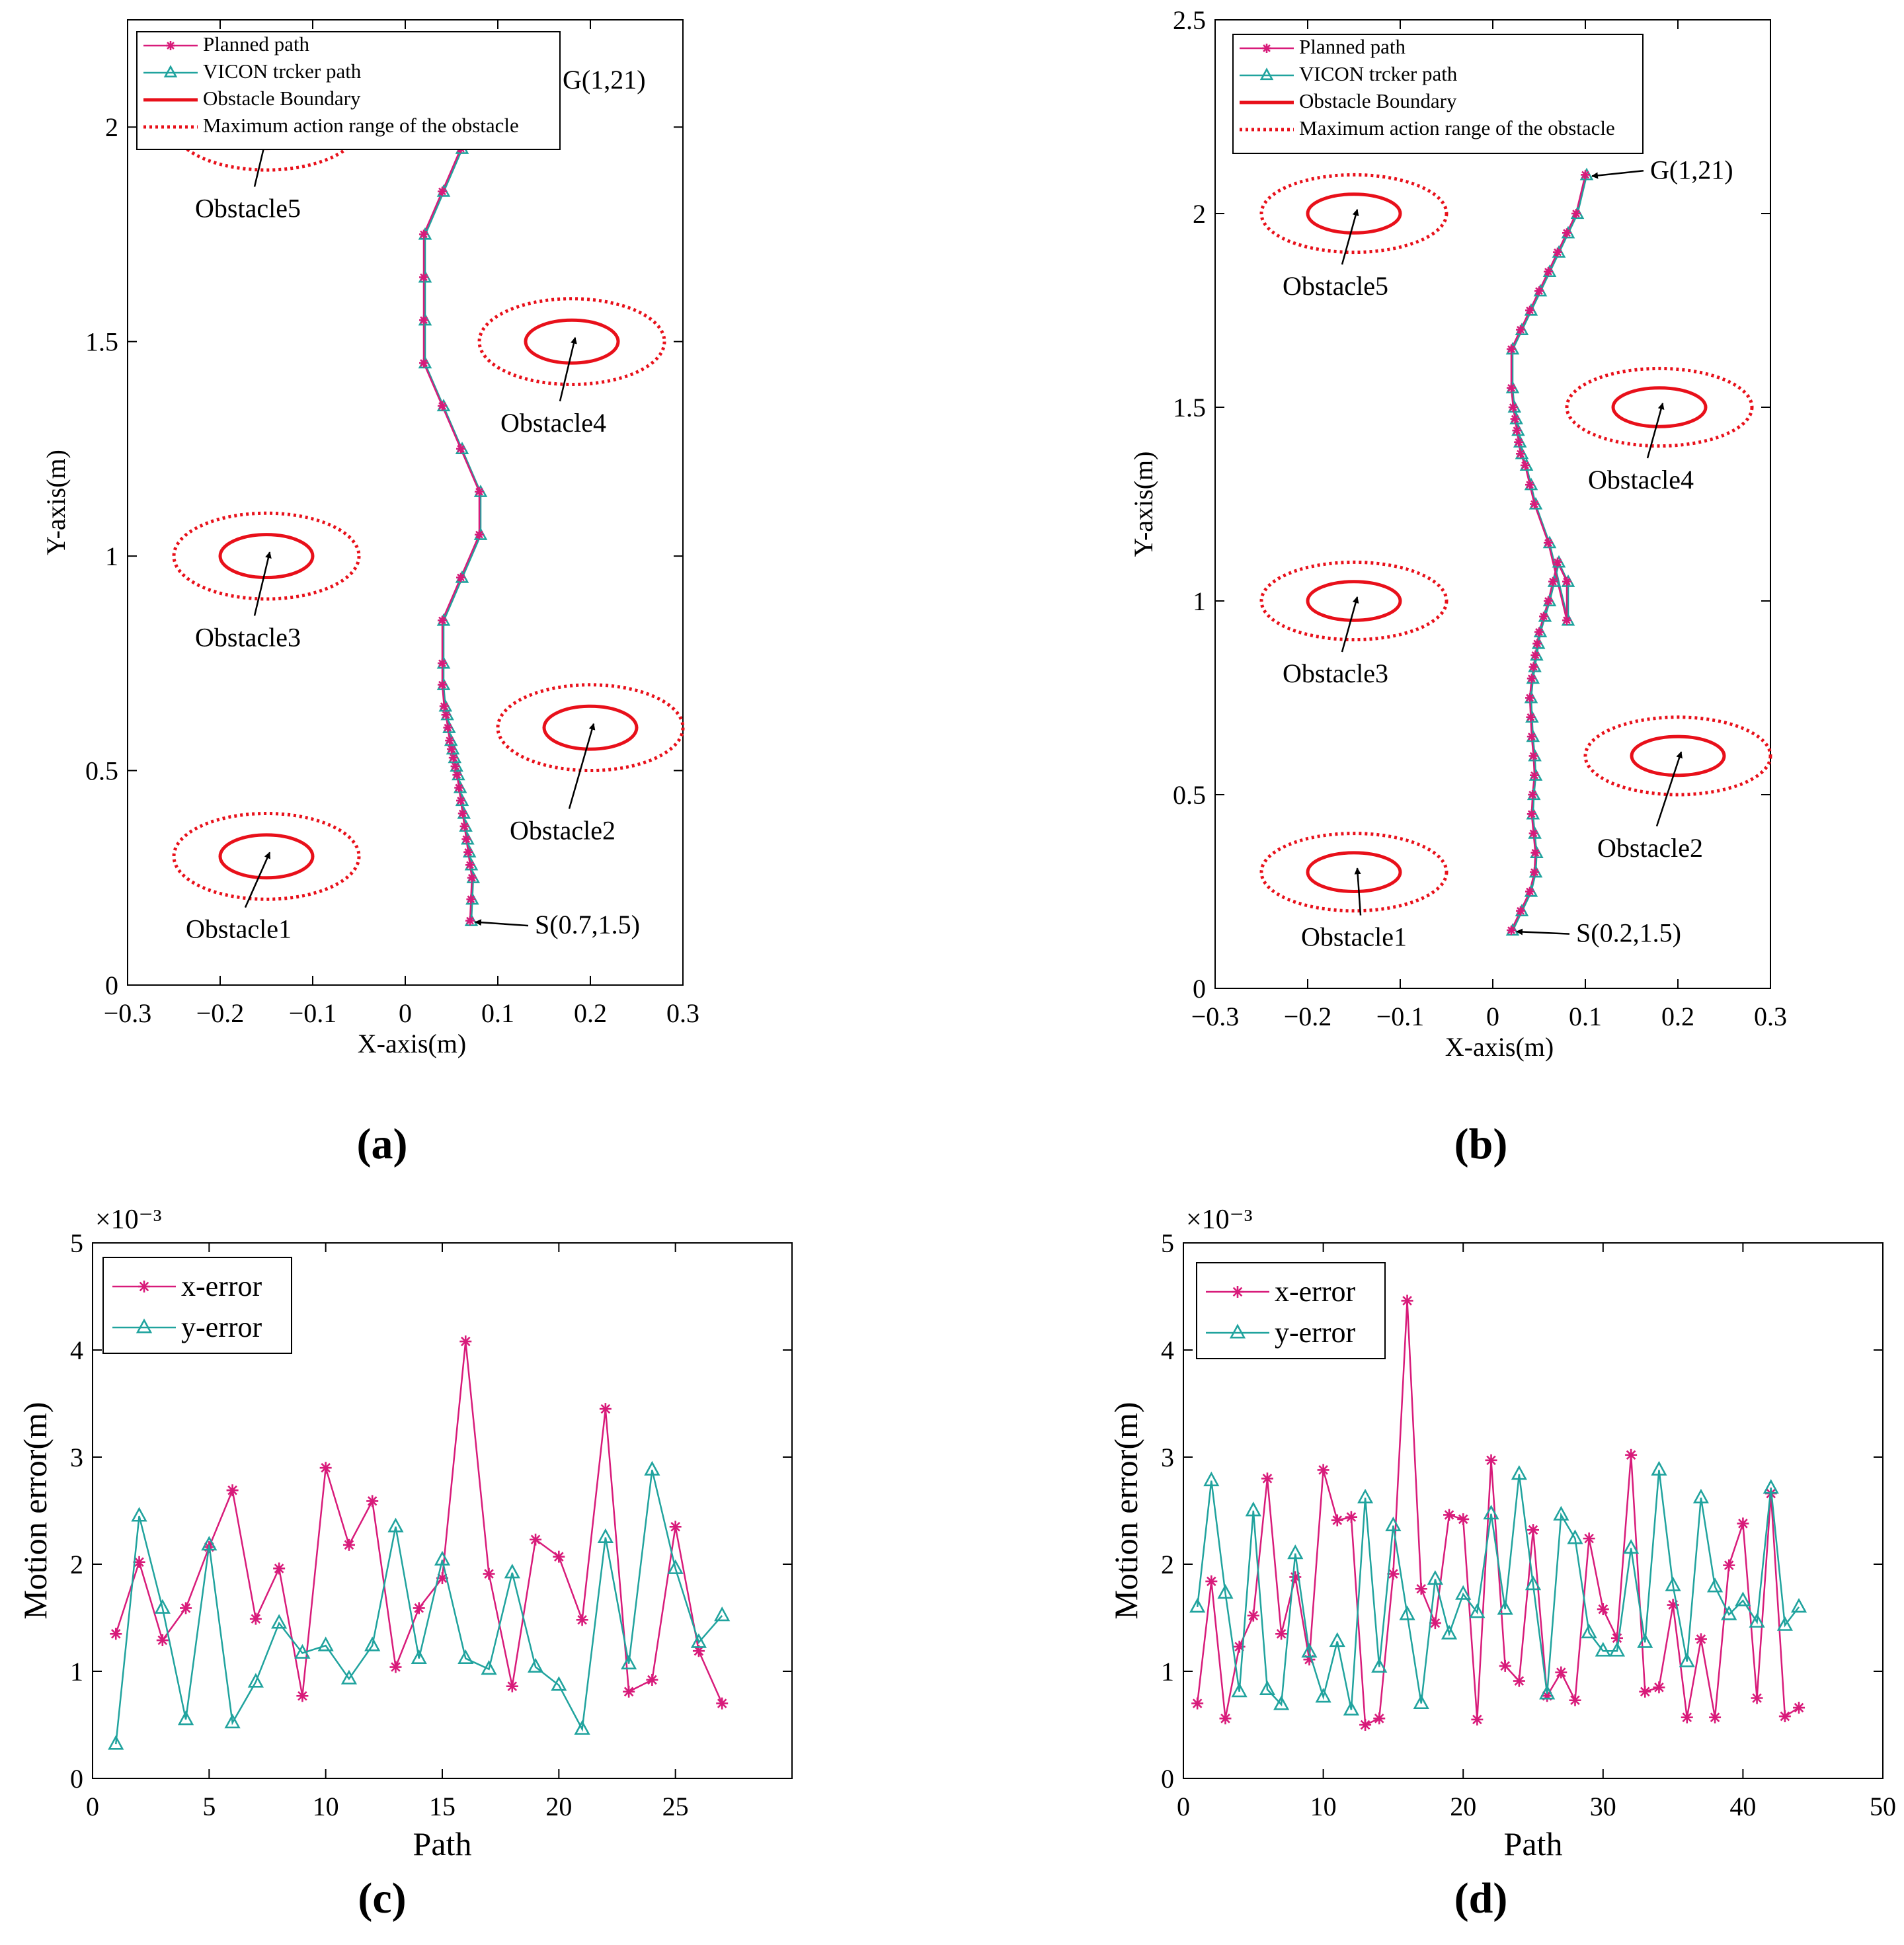  Describe the element at coordinates (382, 1899) in the screenshot. I see `panel-label: (c)` at that location.